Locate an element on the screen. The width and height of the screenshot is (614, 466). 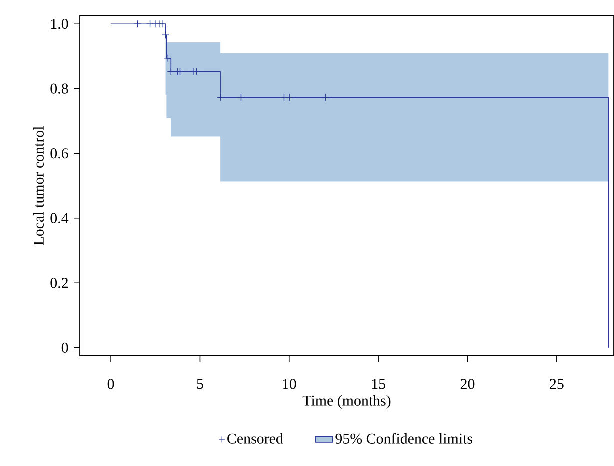
x-tick-label: 5 is located at coordinates (200, 384).